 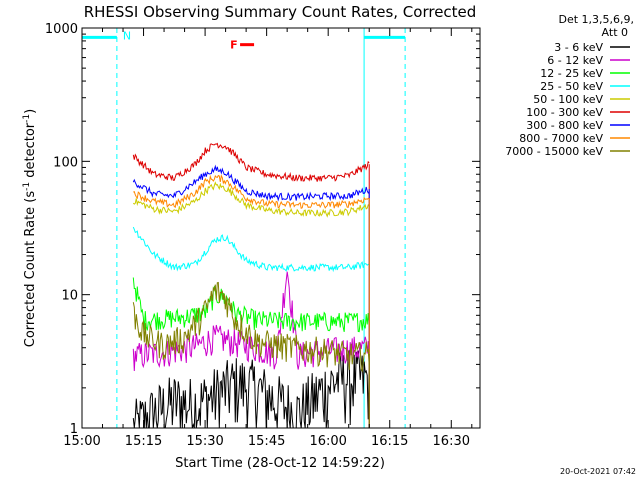 I want to click on y-label-mid: detector, so click(x=30, y=152).